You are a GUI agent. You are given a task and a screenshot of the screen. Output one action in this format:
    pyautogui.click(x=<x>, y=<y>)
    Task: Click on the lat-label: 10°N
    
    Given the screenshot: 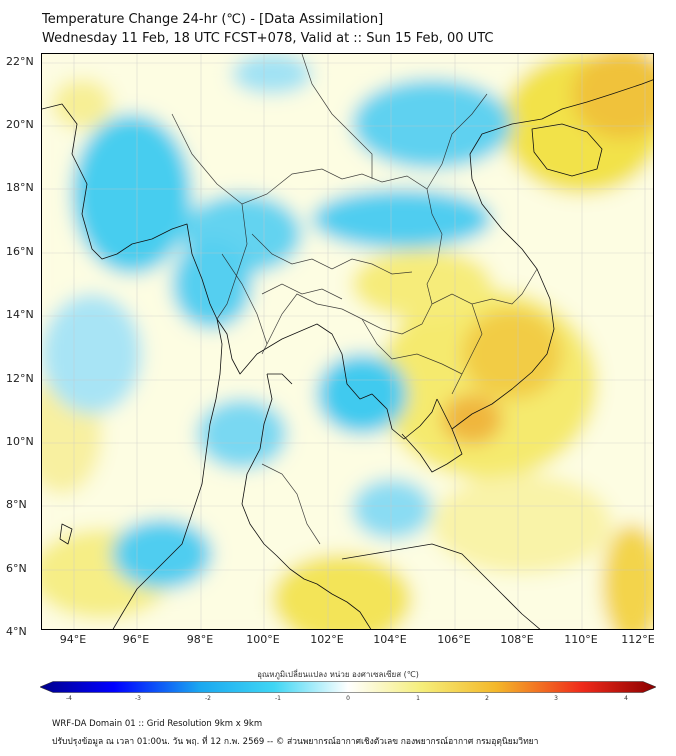 What is the action you would take?
    pyautogui.click(x=20, y=441)
    